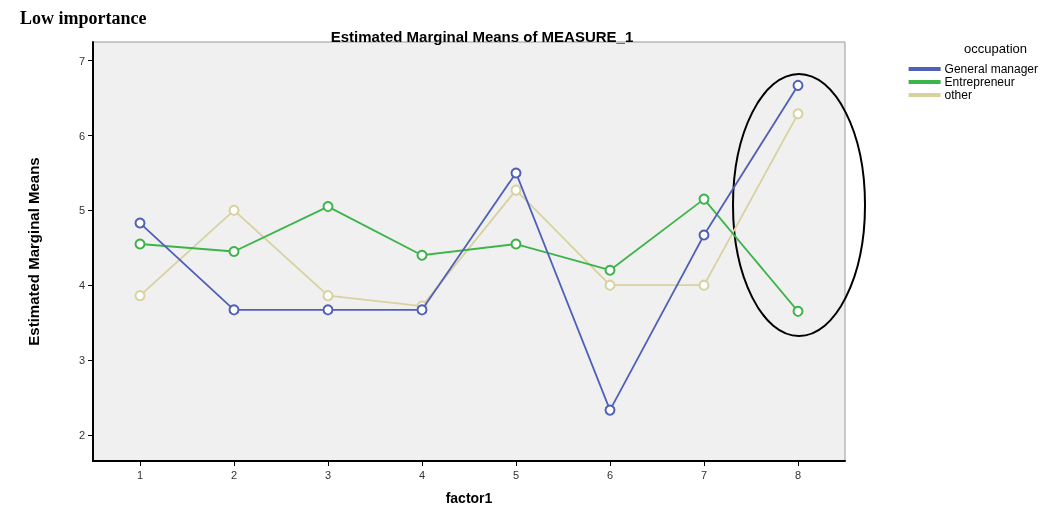  What do you see at coordinates (81, 210) in the screenshot?
I see `y-tick-label: 5` at bounding box center [81, 210].